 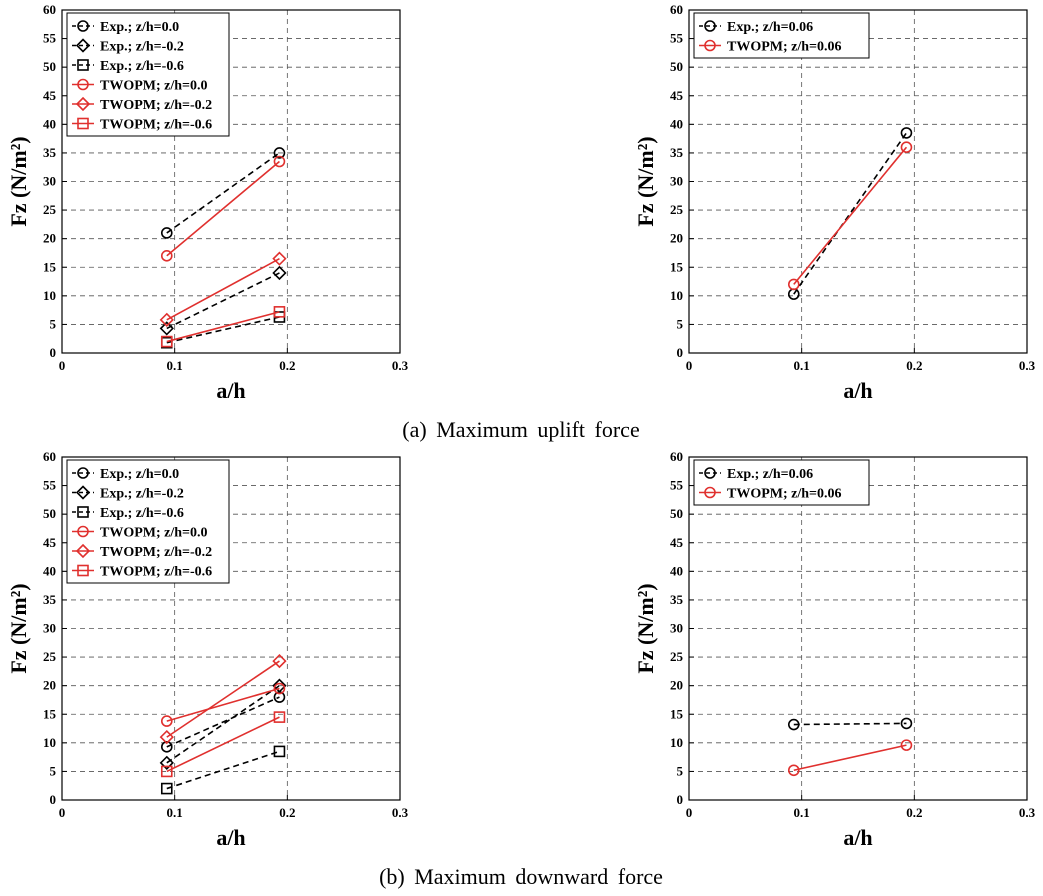 What do you see at coordinates (154, 86) in the screenshot?
I see `legend-entry: TWOPM; z/h=0.0` at bounding box center [154, 86].